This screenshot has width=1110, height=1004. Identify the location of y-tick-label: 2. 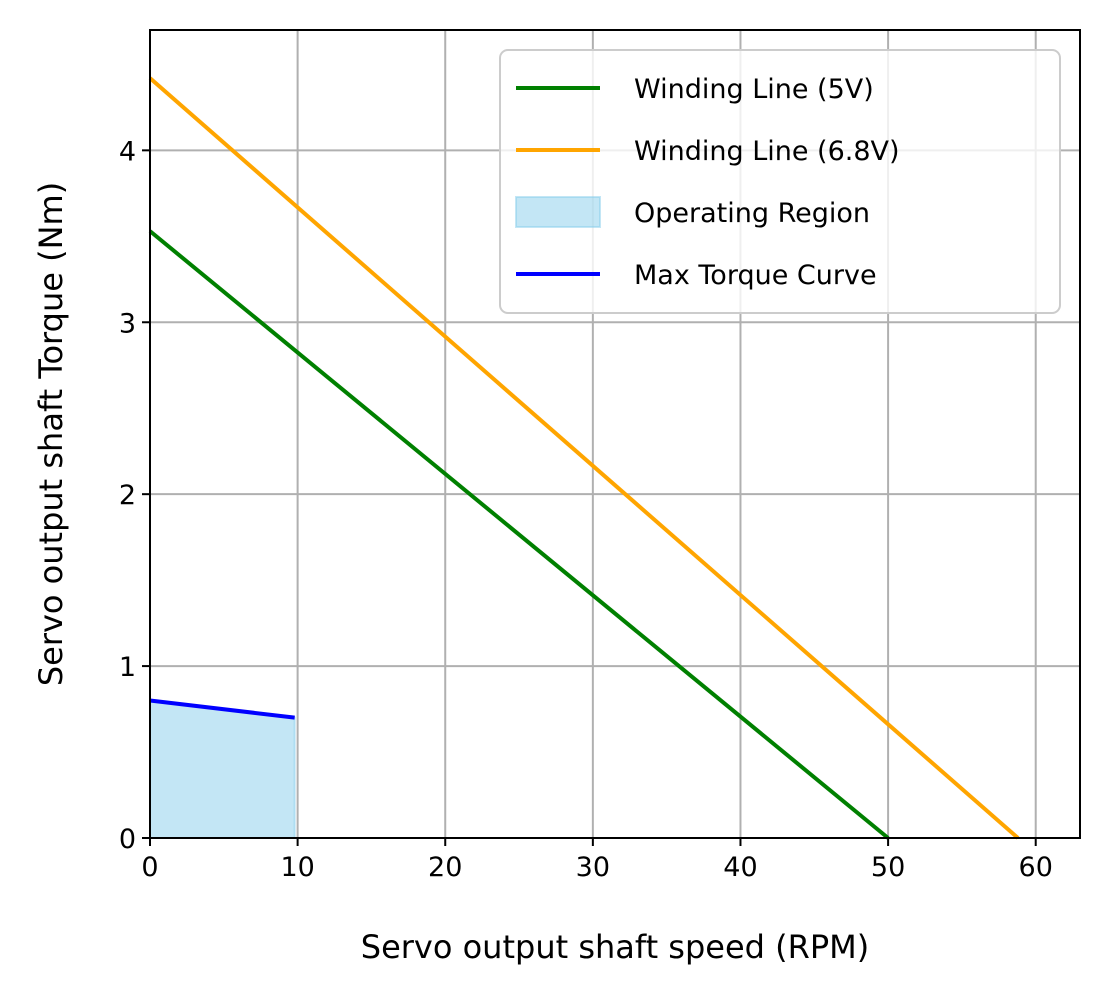
(127, 495).